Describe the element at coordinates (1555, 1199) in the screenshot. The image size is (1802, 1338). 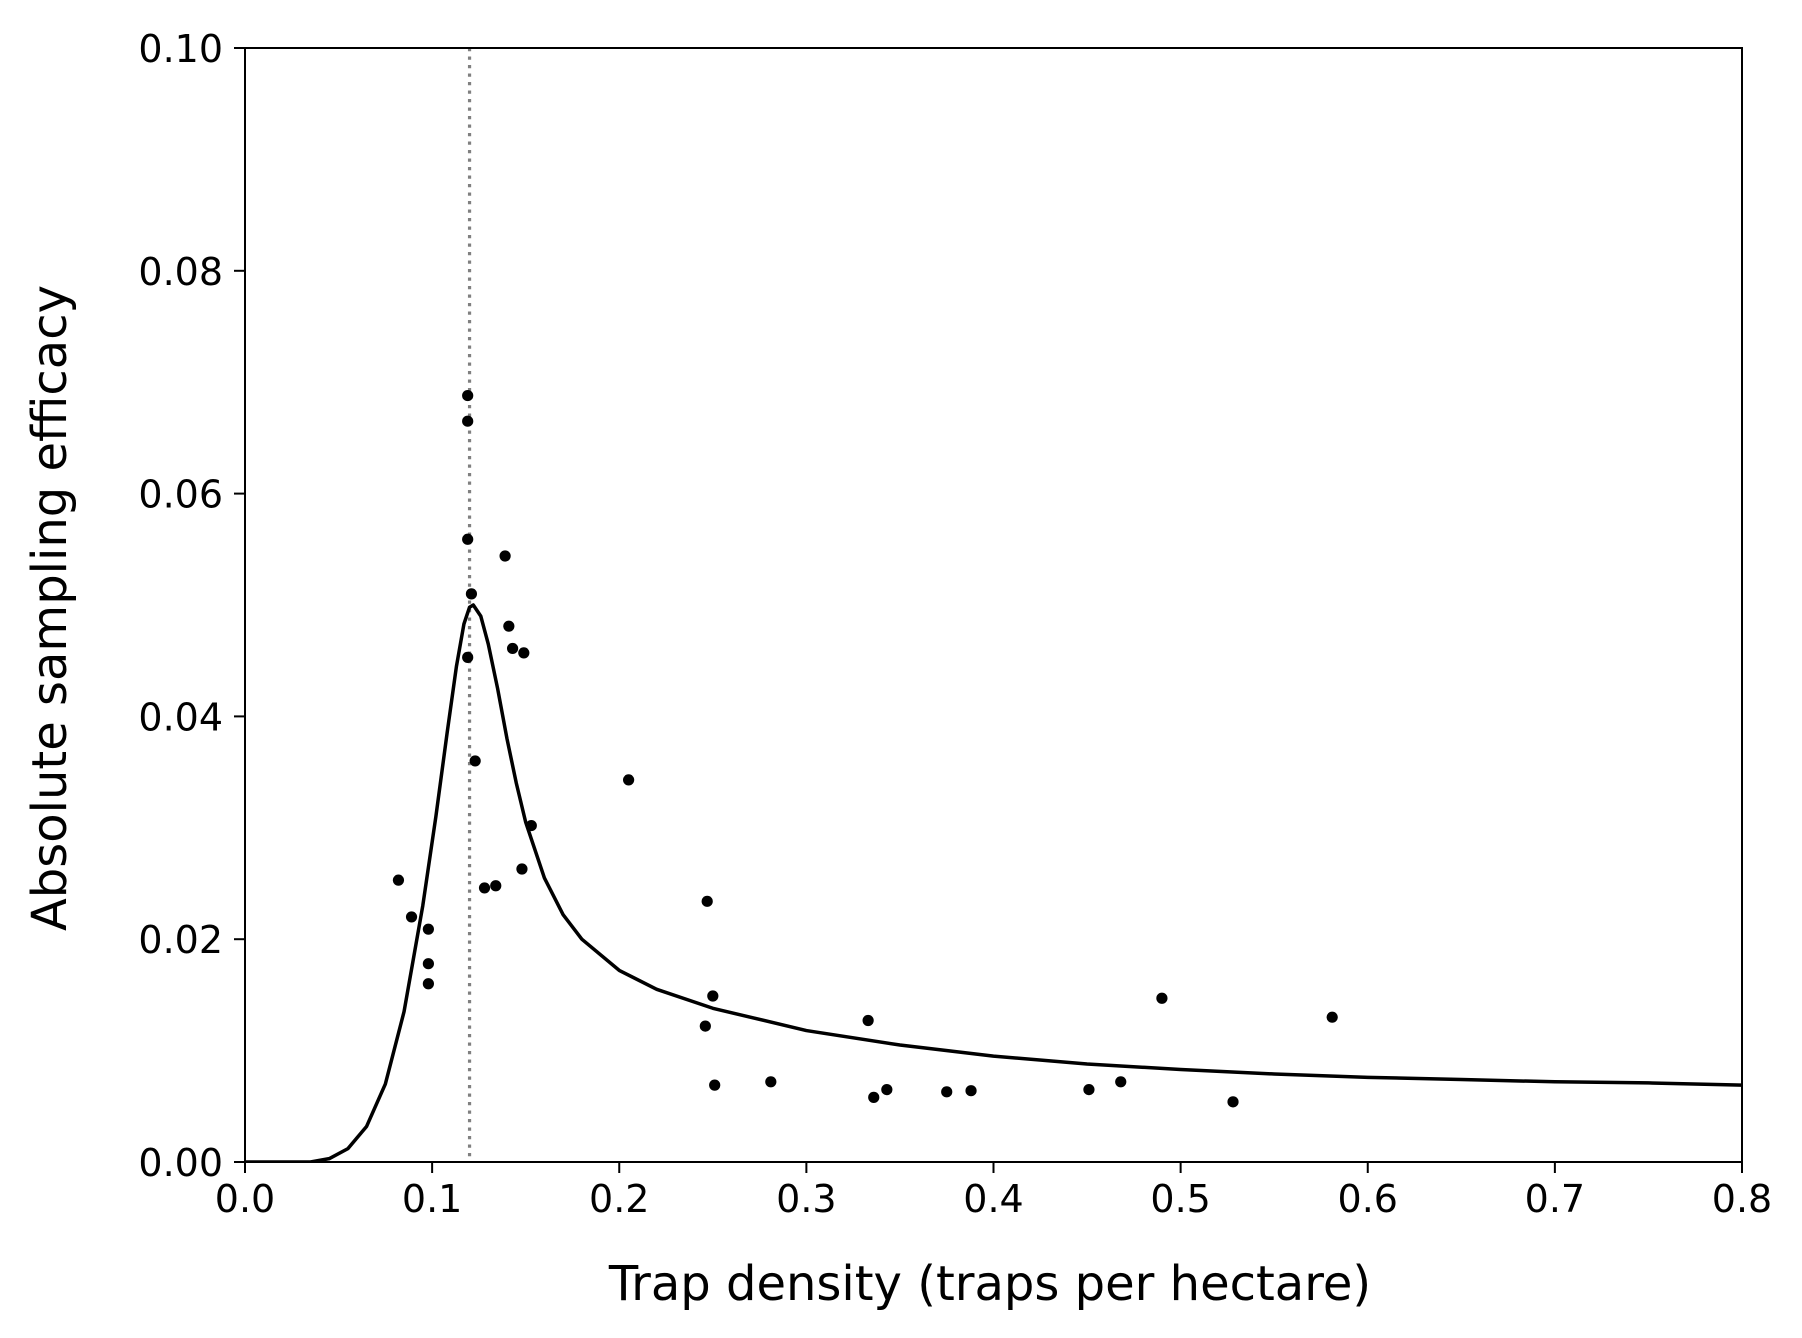
I see `x-tick-label: 0.7` at that location.